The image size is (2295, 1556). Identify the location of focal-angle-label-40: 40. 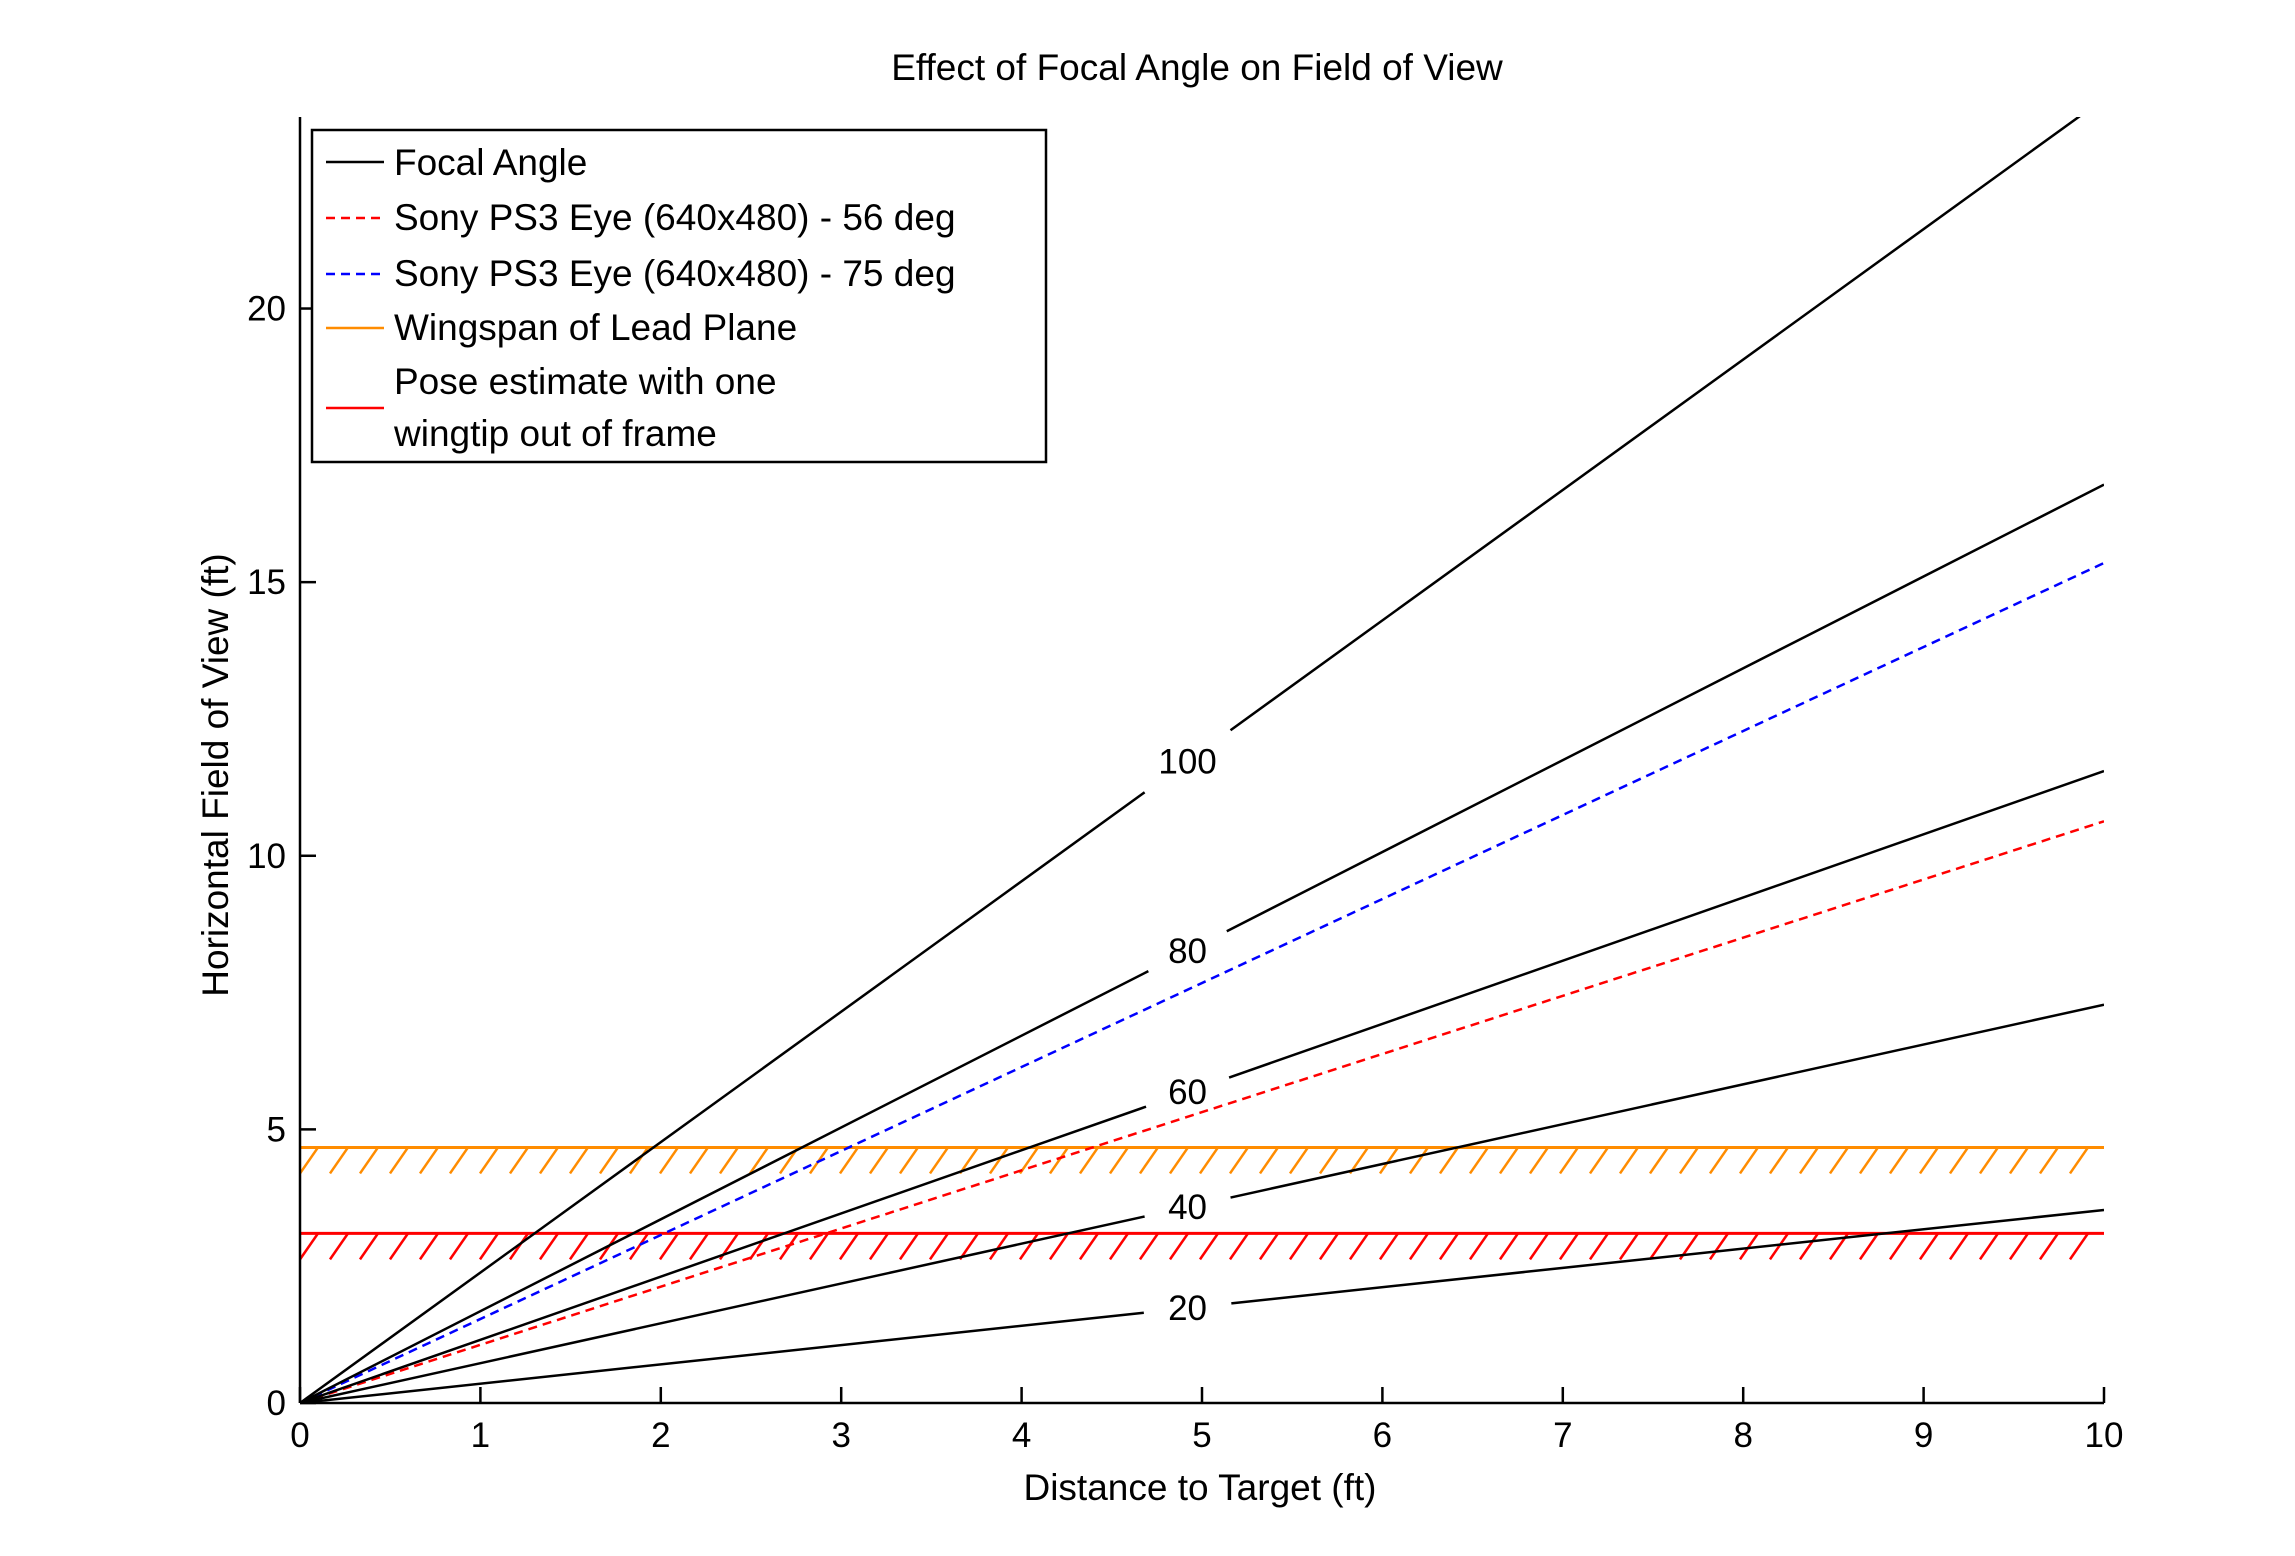
(1187, 1207).